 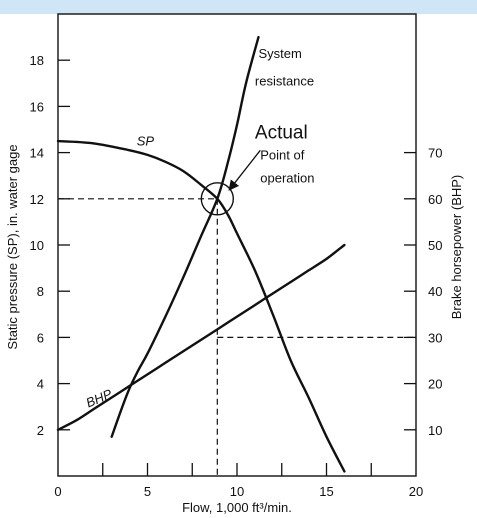 I want to click on system-resistance-label-line2: resistance, so click(x=284, y=81).